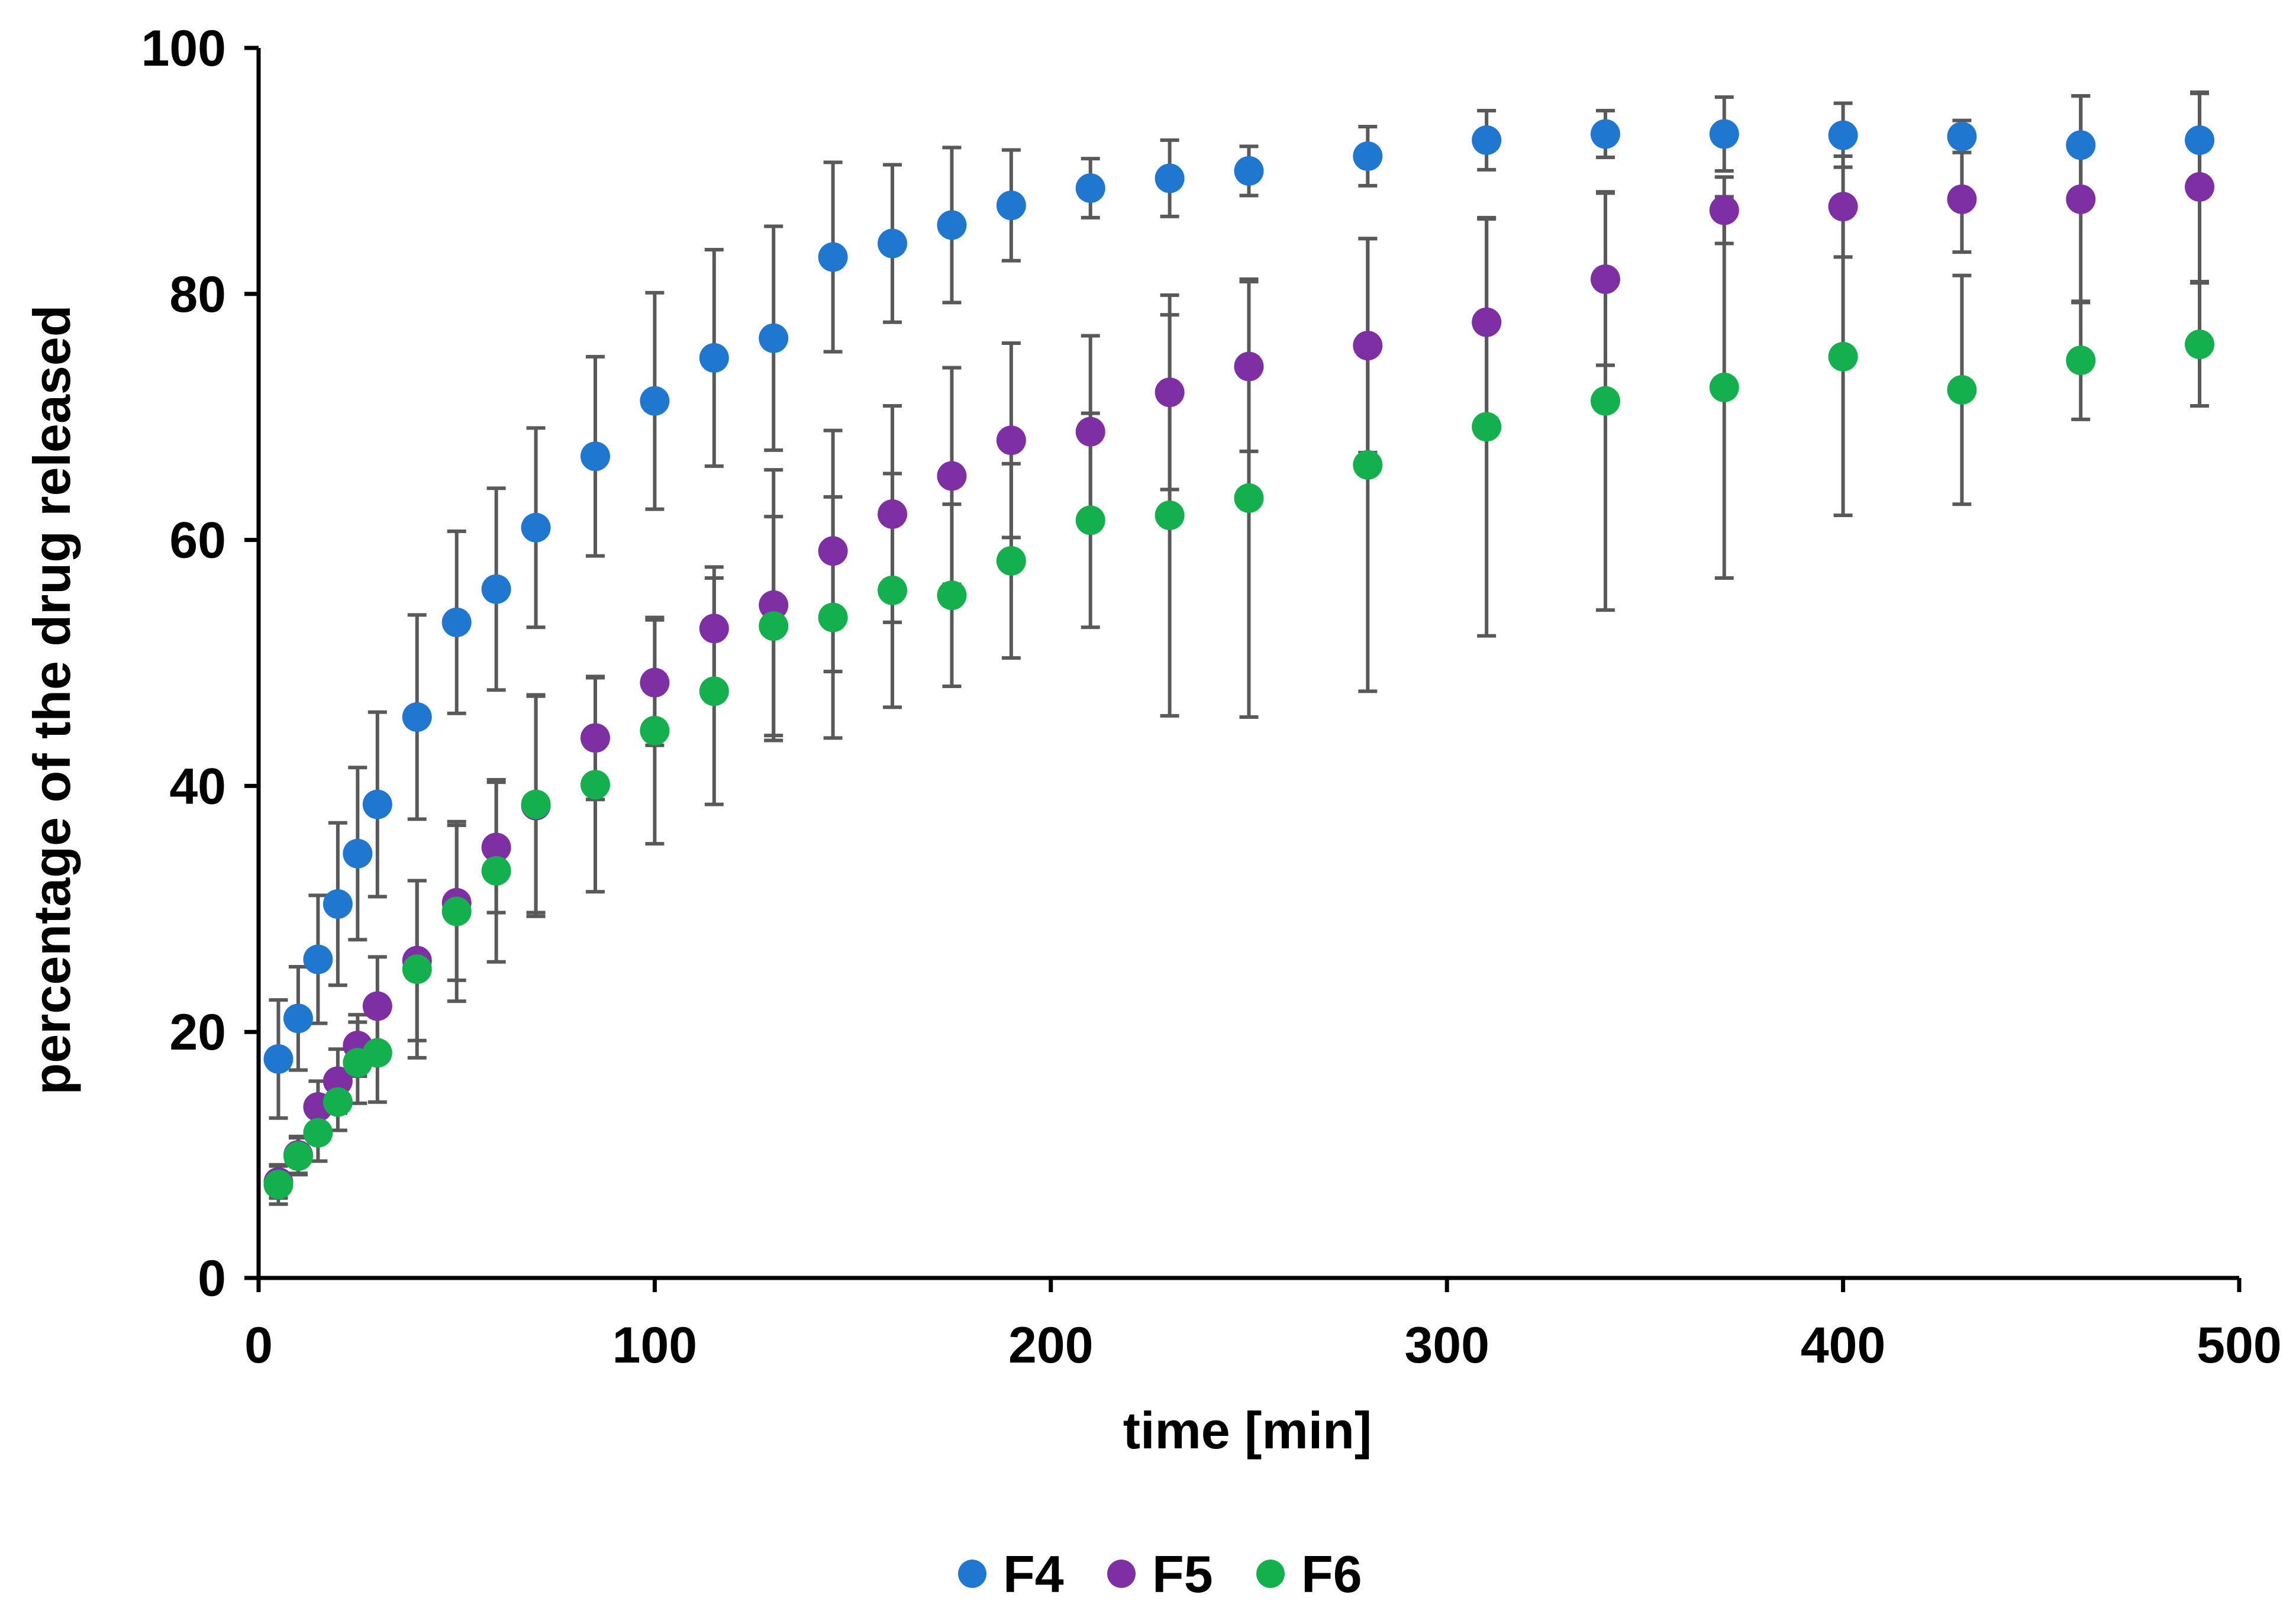  What do you see at coordinates (1248, 1431) in the screenshot?
I see `x-axis-title: time [min]` at bounding box center [1248, 1431].